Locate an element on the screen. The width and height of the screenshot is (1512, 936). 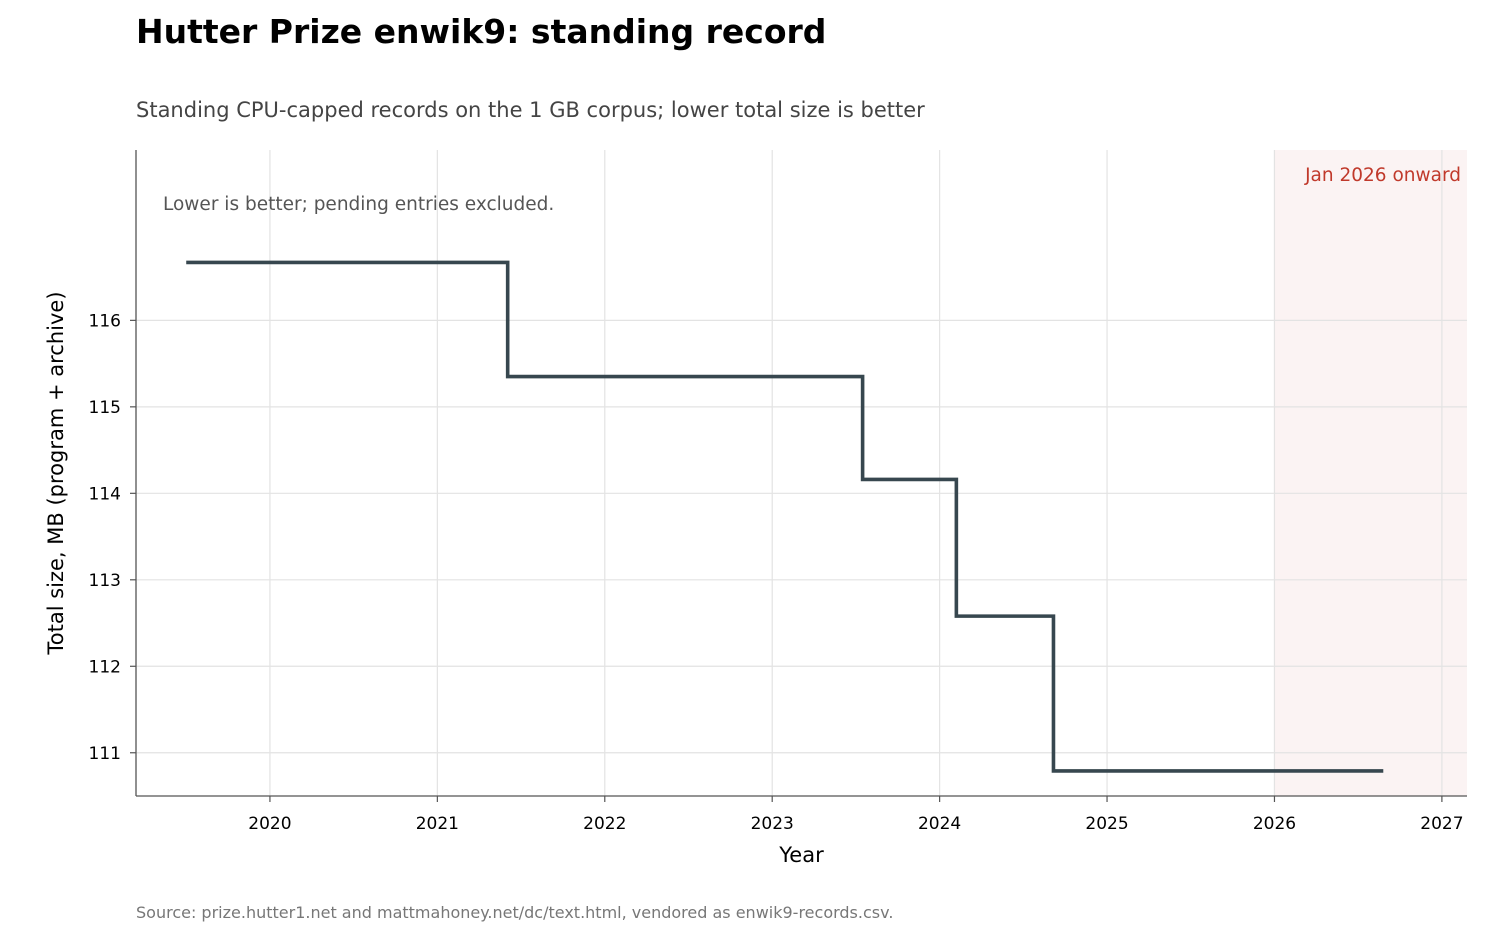
x-tick-label: 2020 is located at coordinates (269, 824).